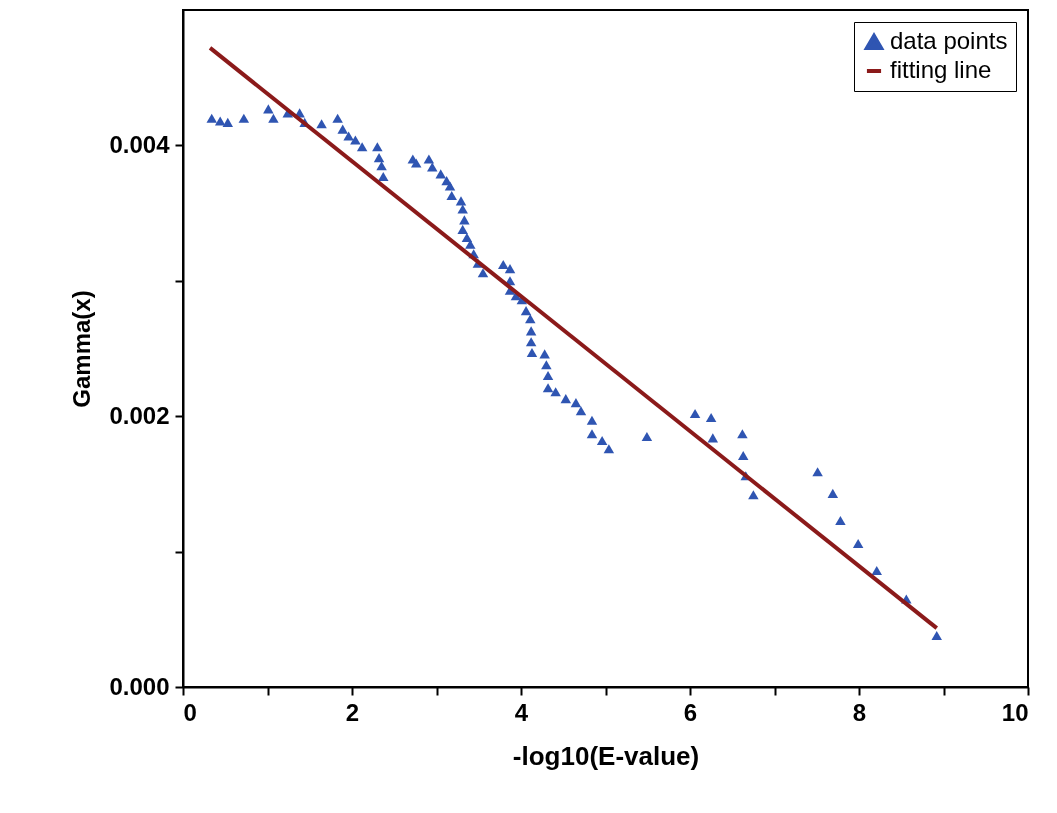  What do you see at coordinates (1015, 712) in the screenshot?
I see `x-tick-label: 10` at bounding box center [1015, 712].